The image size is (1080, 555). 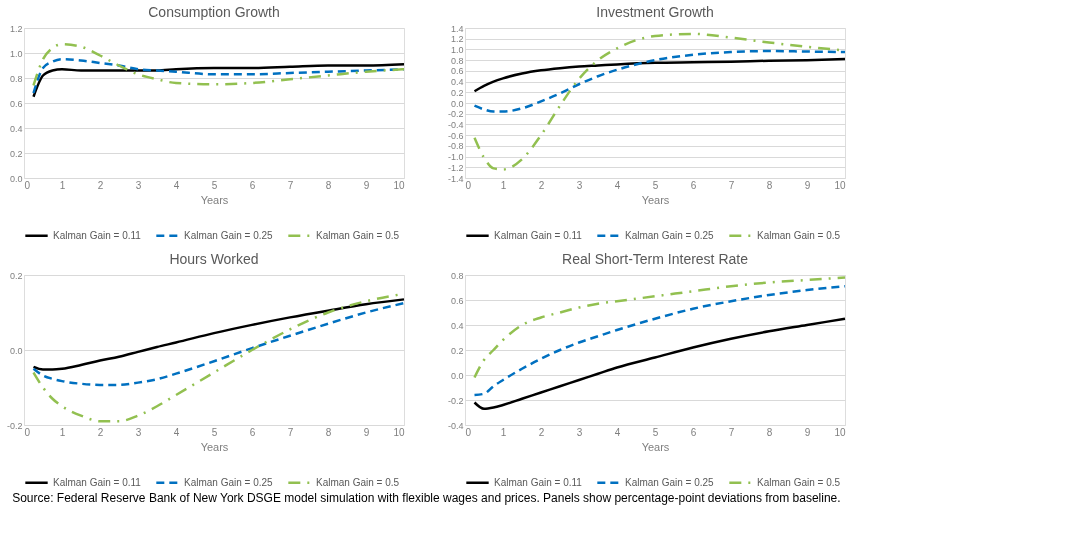 I want to click on source-note: Source: Federal Reserve Bank of New York DSGE model simulation with flexible wages and prices. Panels show percentage-point deviations from baseline., so click(x=426, y=497).